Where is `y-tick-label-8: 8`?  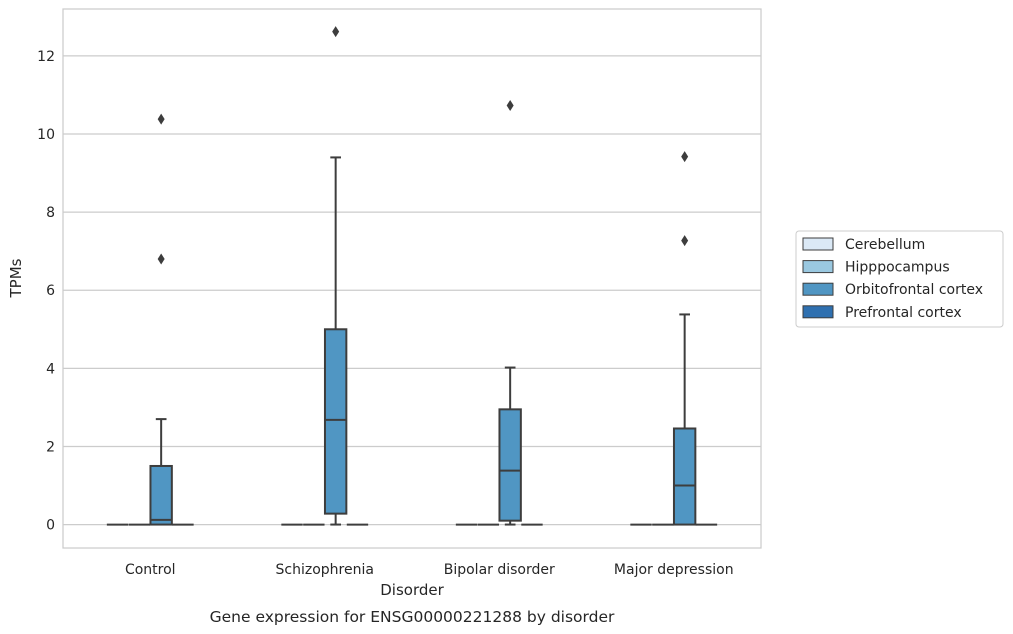 y-tick-label-8: 8 is located at coordinates (50, 213).